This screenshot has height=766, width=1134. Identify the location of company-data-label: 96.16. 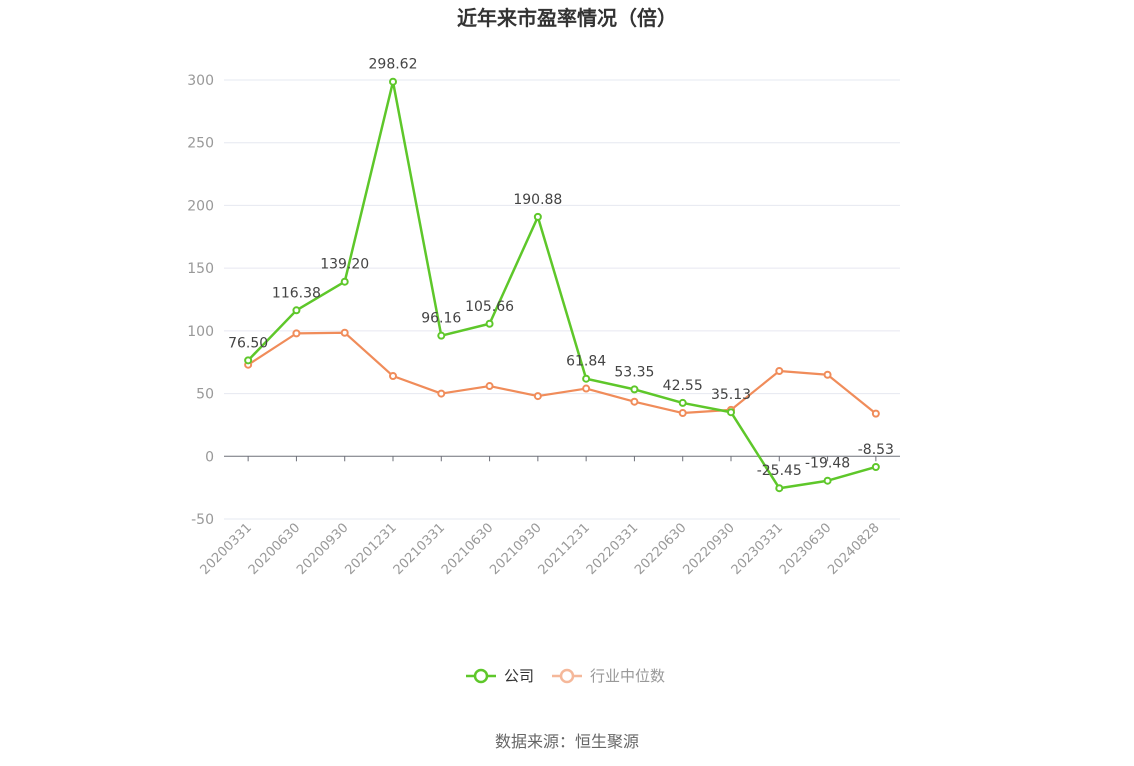
(441, 319).